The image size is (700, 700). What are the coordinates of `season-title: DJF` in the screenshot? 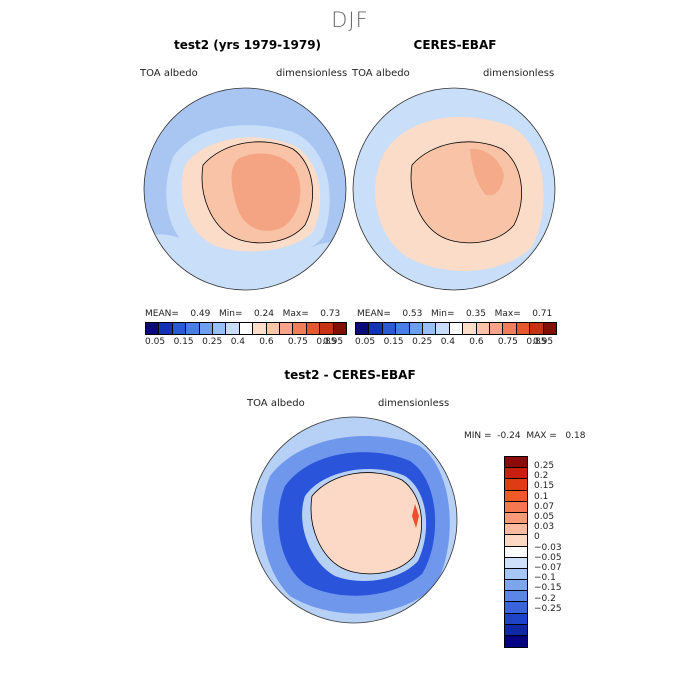 It's located at (350, 20).